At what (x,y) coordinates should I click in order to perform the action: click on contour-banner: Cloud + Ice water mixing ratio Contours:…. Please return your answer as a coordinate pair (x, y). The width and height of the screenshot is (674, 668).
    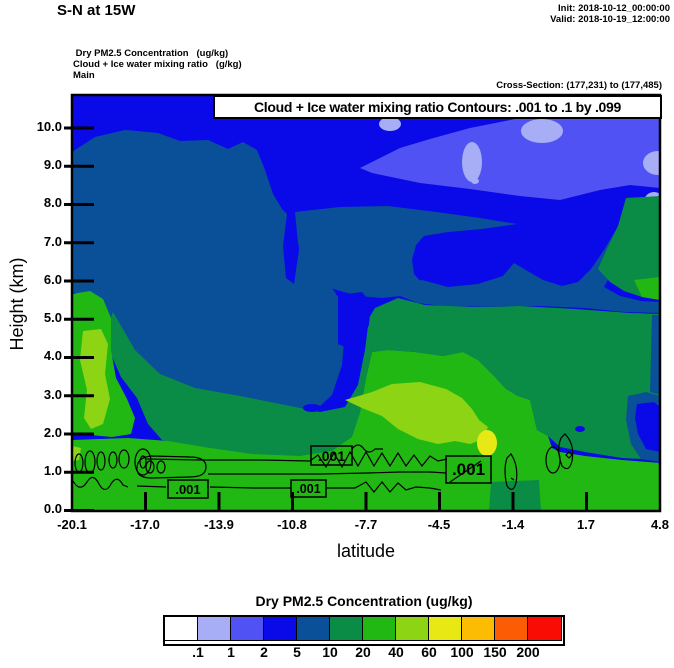
    Looking at the image, I should click on (437, 107).